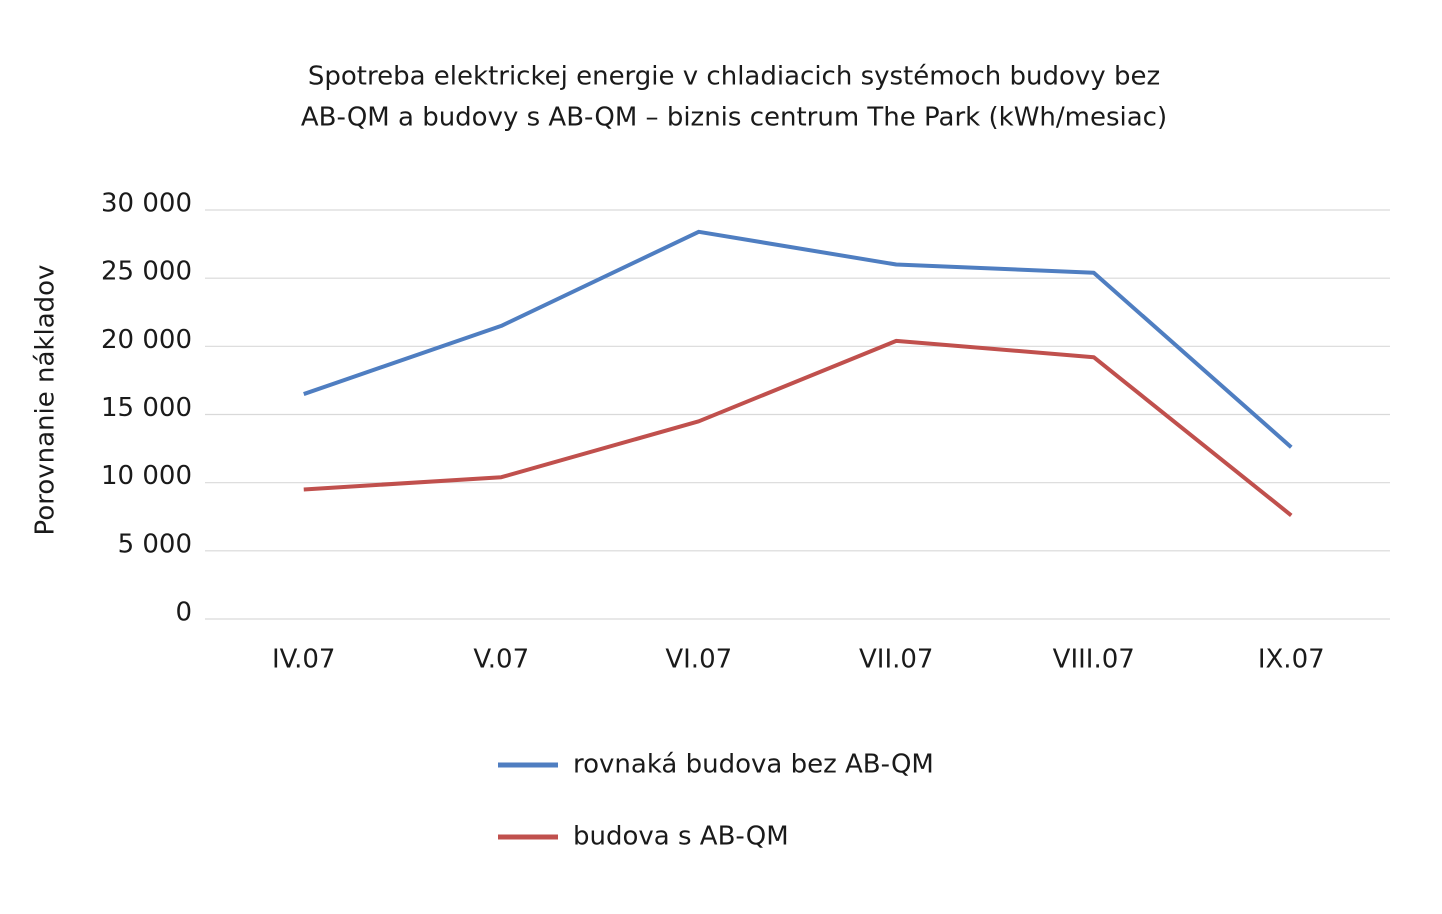  I want to click on y-tick-label: 10 000, so click(146, 476).